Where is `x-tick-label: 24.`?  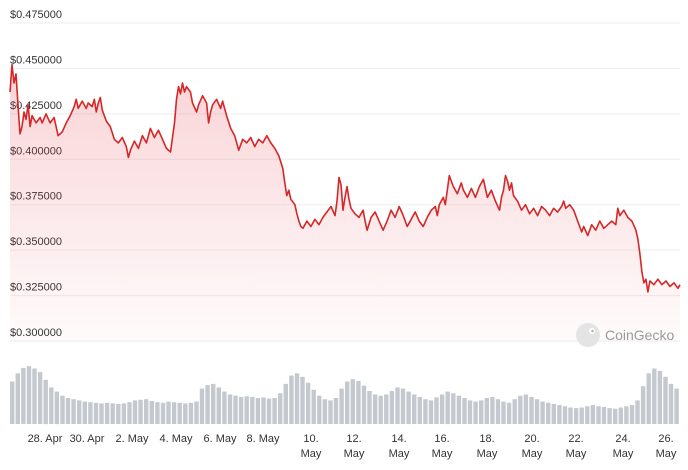 x-tick-label: 24. is located at coordinates (622, 439).